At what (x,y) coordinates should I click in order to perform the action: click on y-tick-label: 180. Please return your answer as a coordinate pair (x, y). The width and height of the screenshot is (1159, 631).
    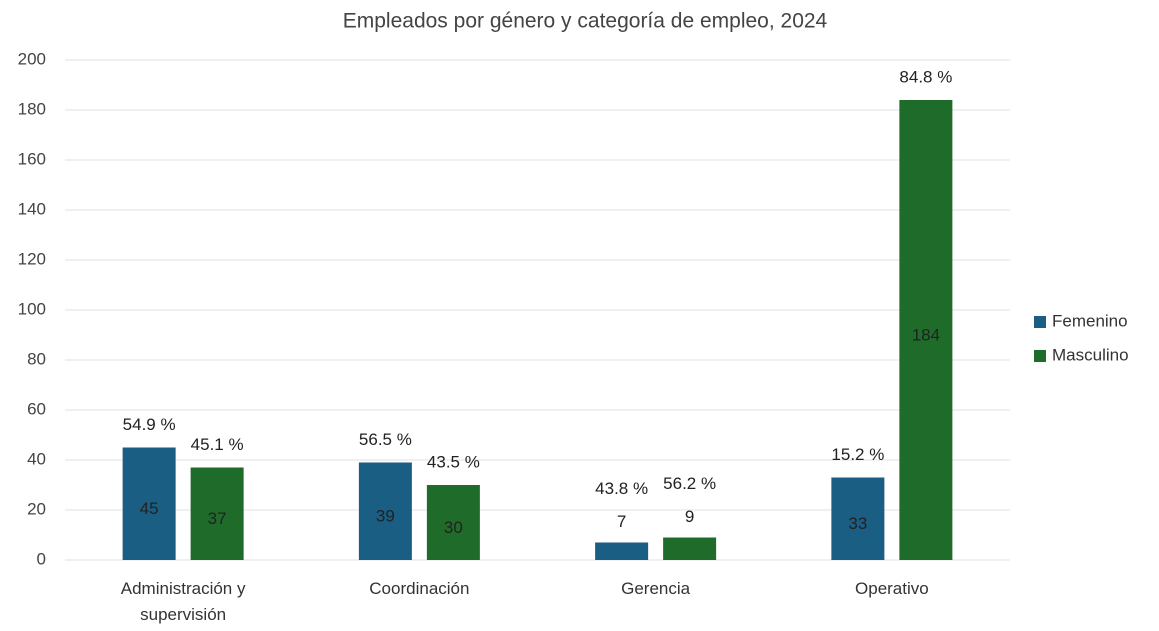
    Looking at the image, I should click on (32, 108).